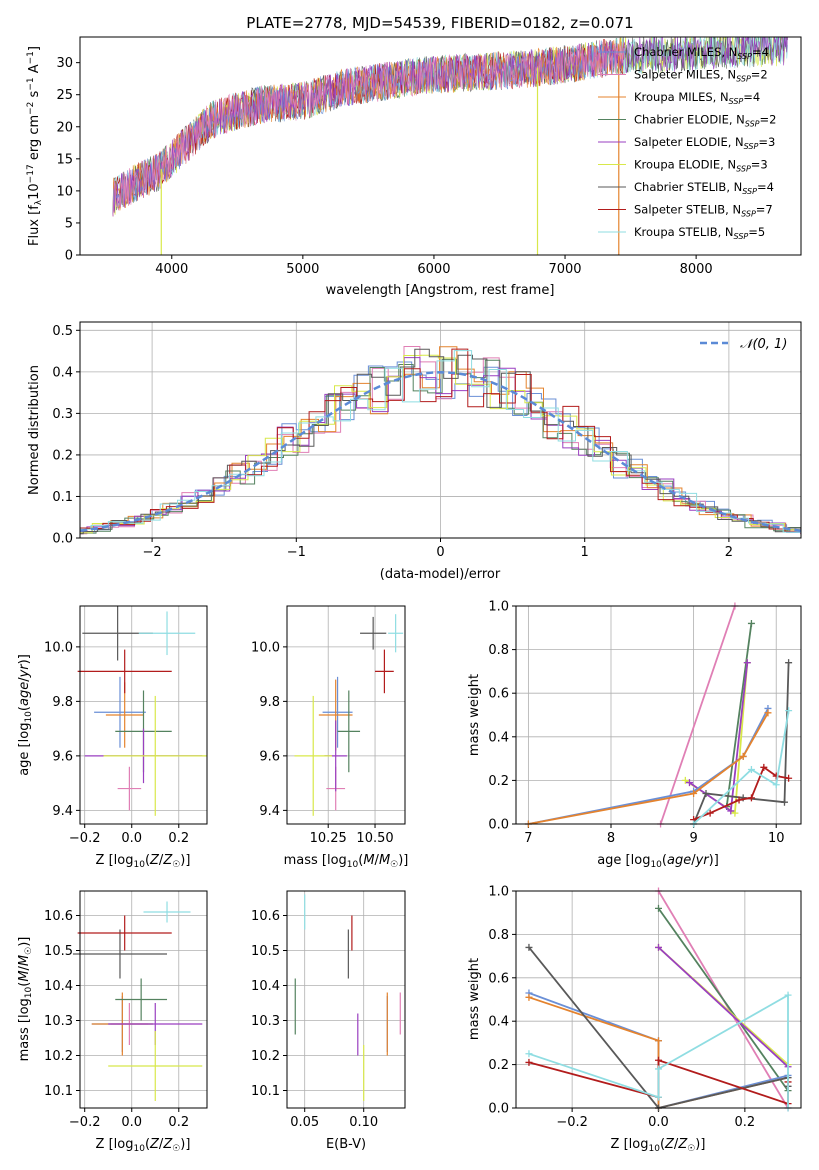 This screenshot has height=1170, width=819. I want to click on legend-label-kroupa_stelib: Kroupa STELIB, NSSP=5, so click(699, 233).